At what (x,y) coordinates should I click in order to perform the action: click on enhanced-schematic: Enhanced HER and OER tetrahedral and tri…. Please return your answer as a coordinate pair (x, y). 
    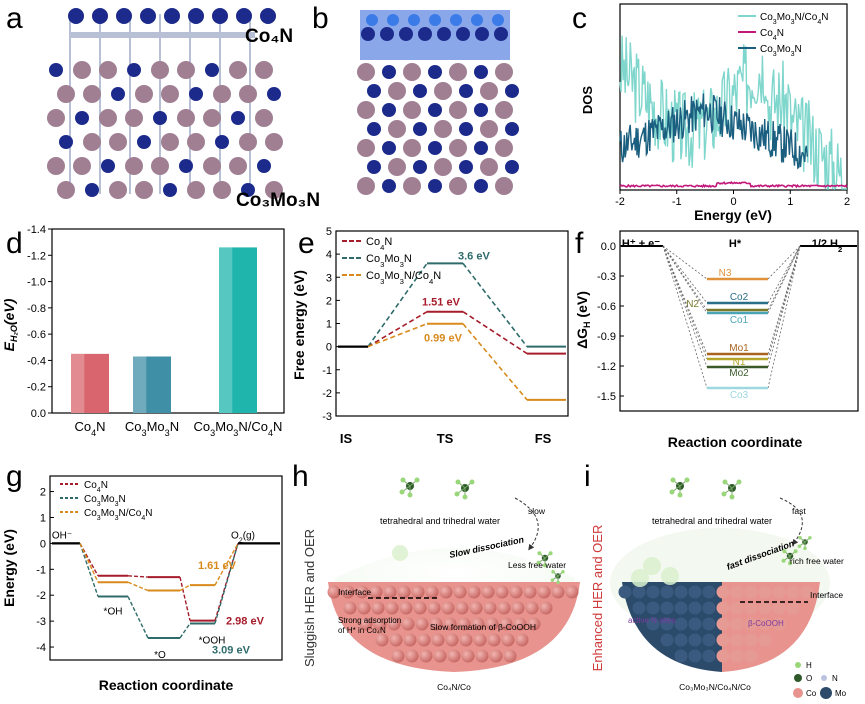
    Looking at the image, I should click on (718, 588).